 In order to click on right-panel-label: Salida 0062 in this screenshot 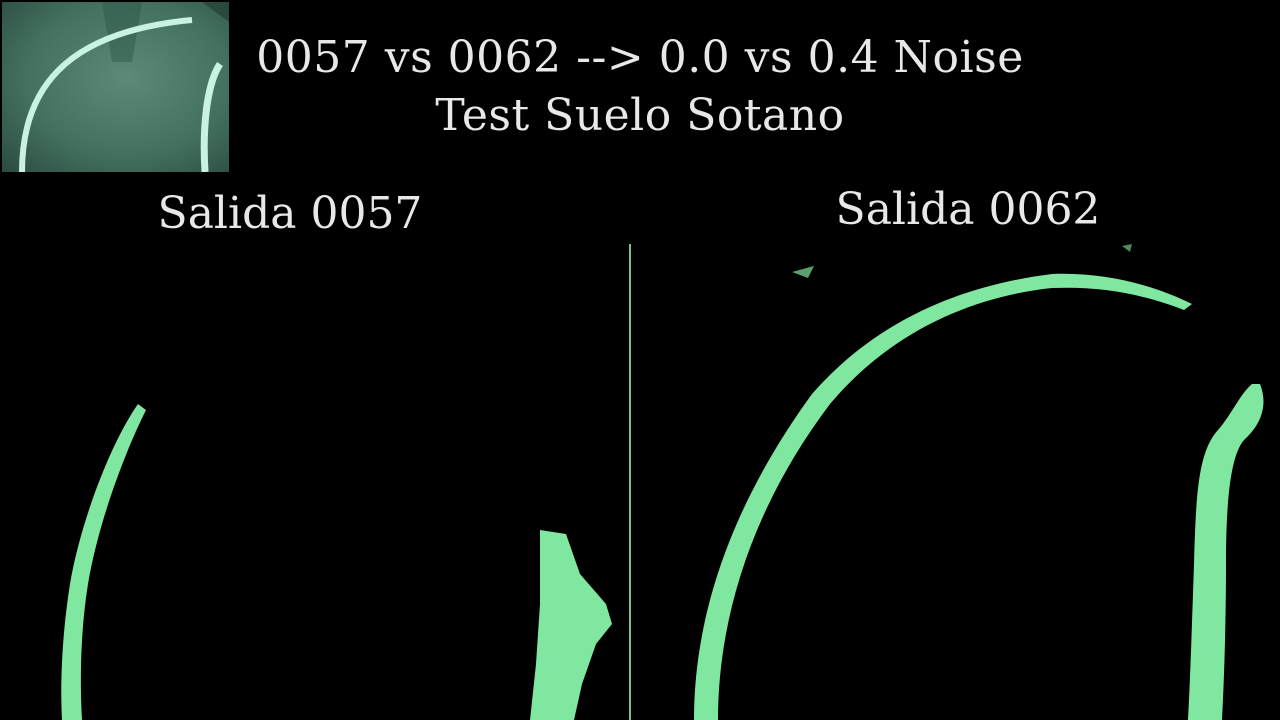, I will do `click(968, 209)`.